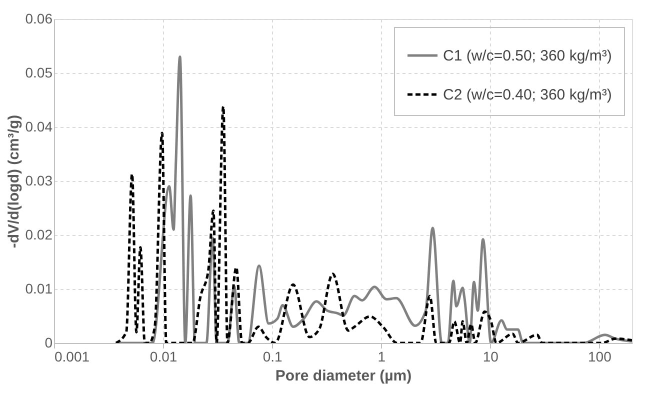 Image resolution: width=651 pixels, height=400 pixels. I want to click on x-tick-label: 100, so click(600, 356).